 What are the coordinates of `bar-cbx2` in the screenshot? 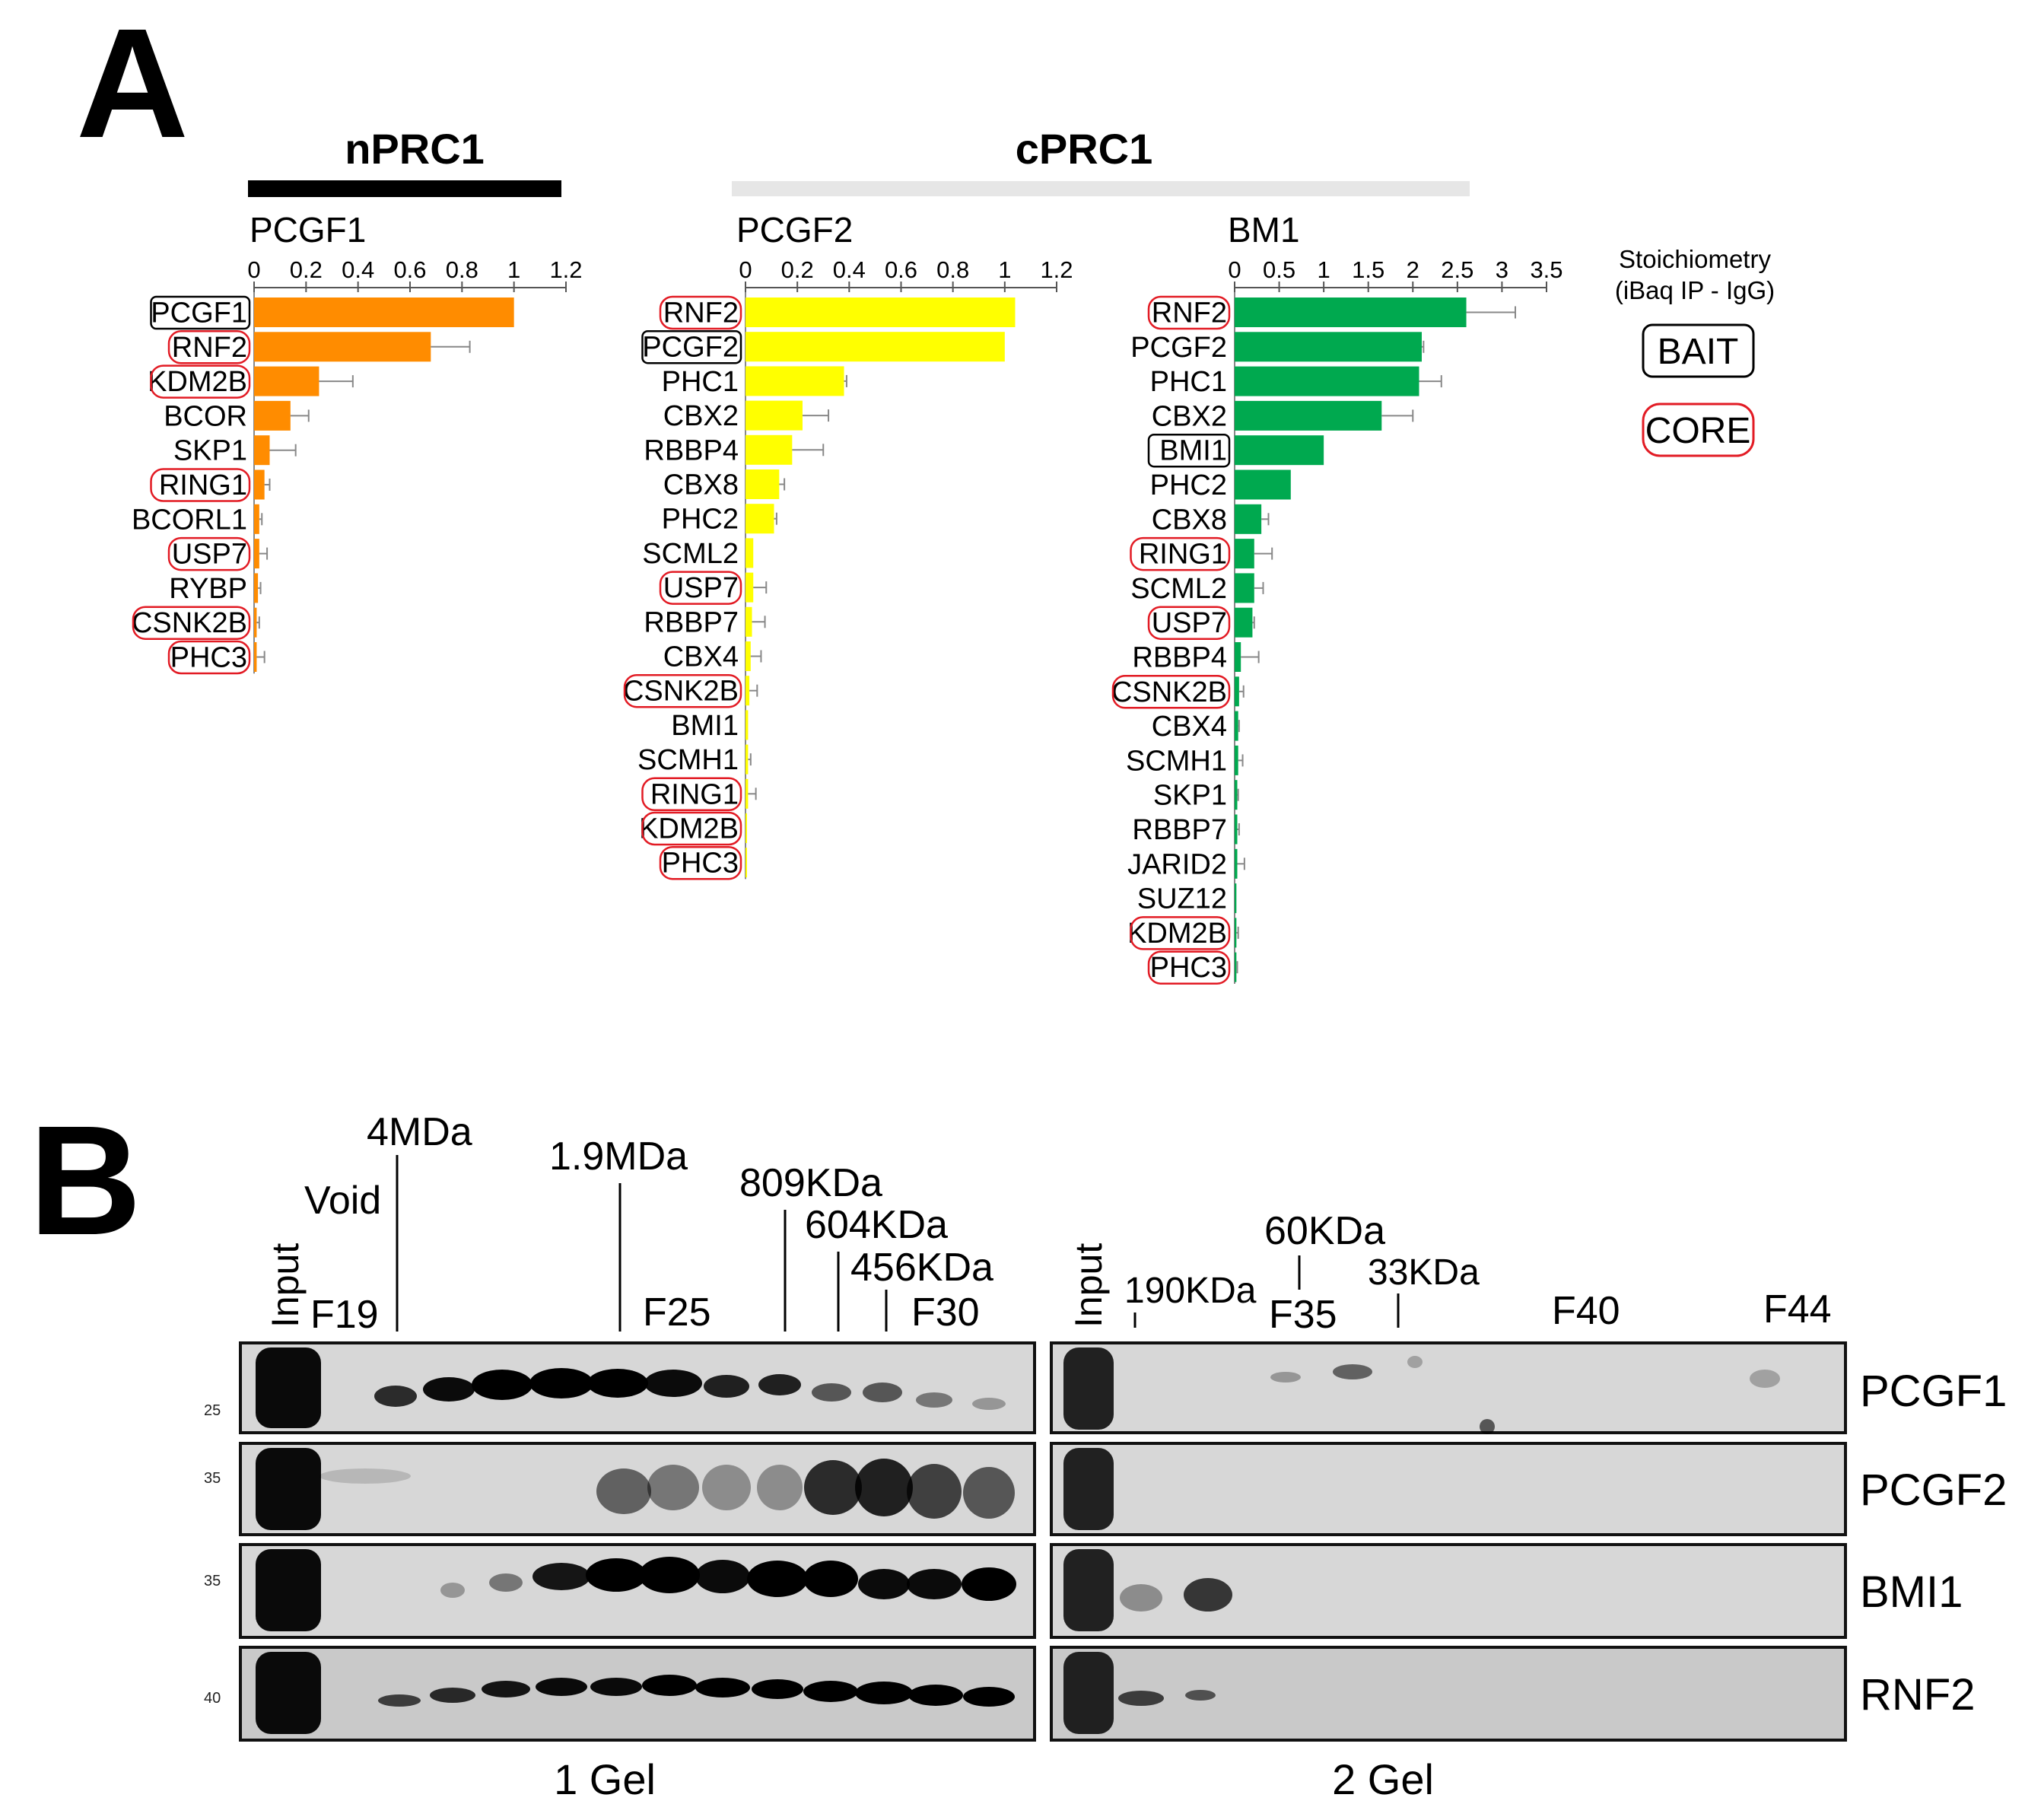 It's located at (1308, 416).